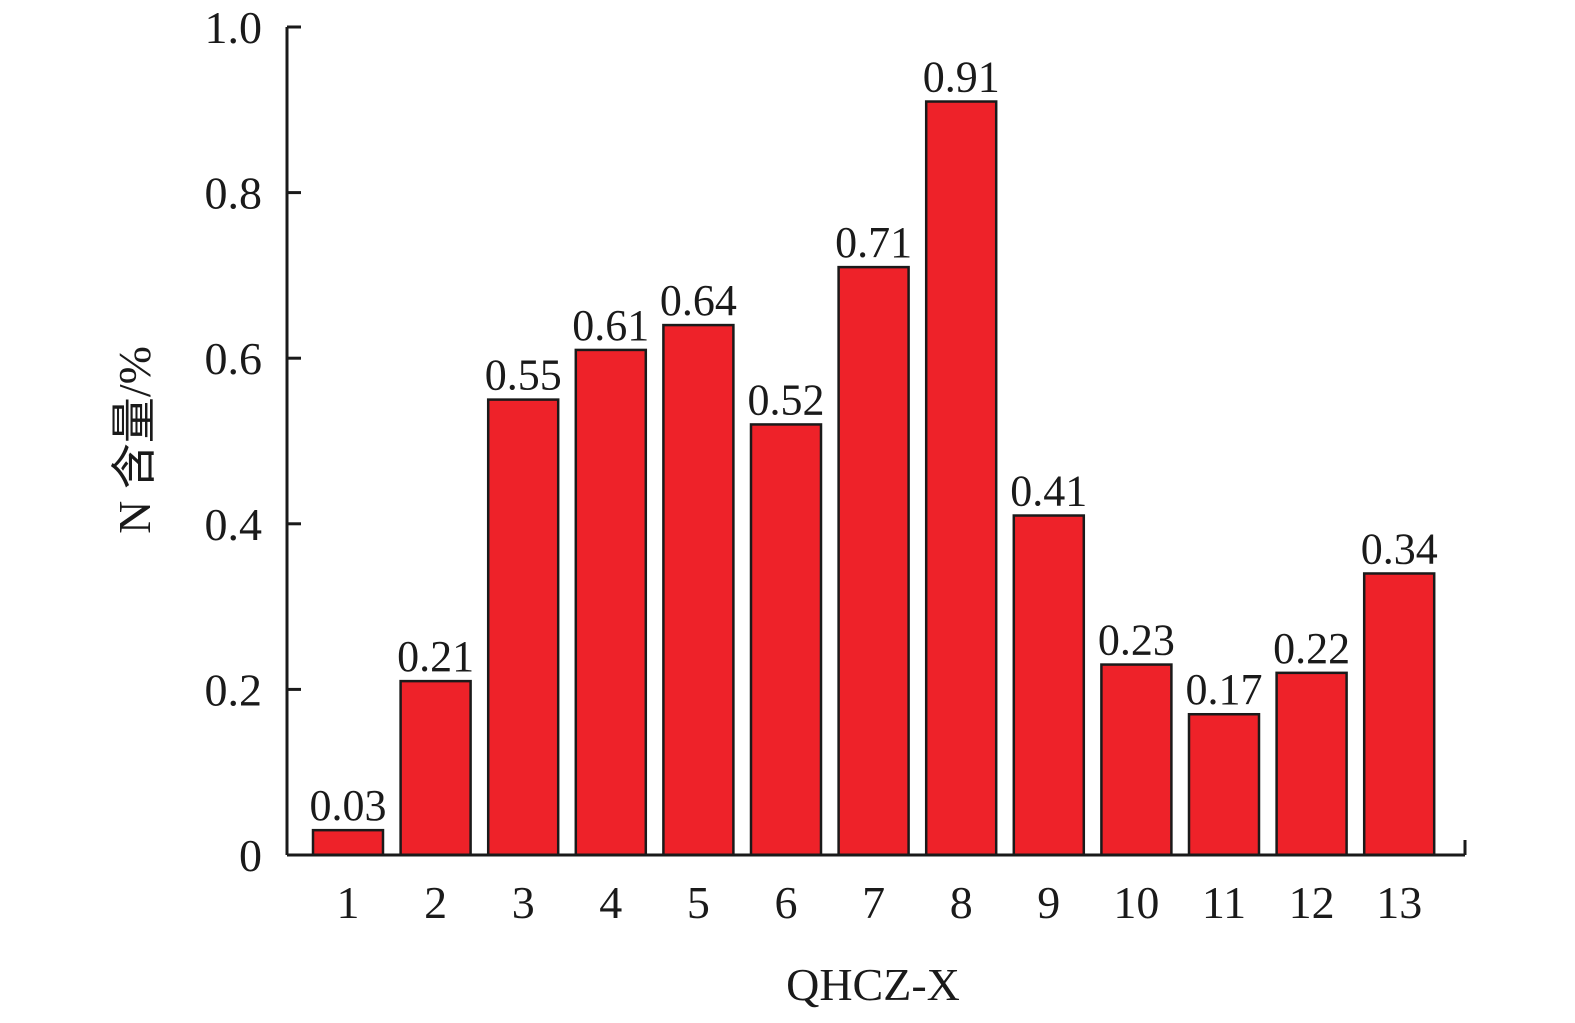  Describe the element at coordinates (1048, 902) in the screenshot. I see `x-tick-label-9: 9` at that location.